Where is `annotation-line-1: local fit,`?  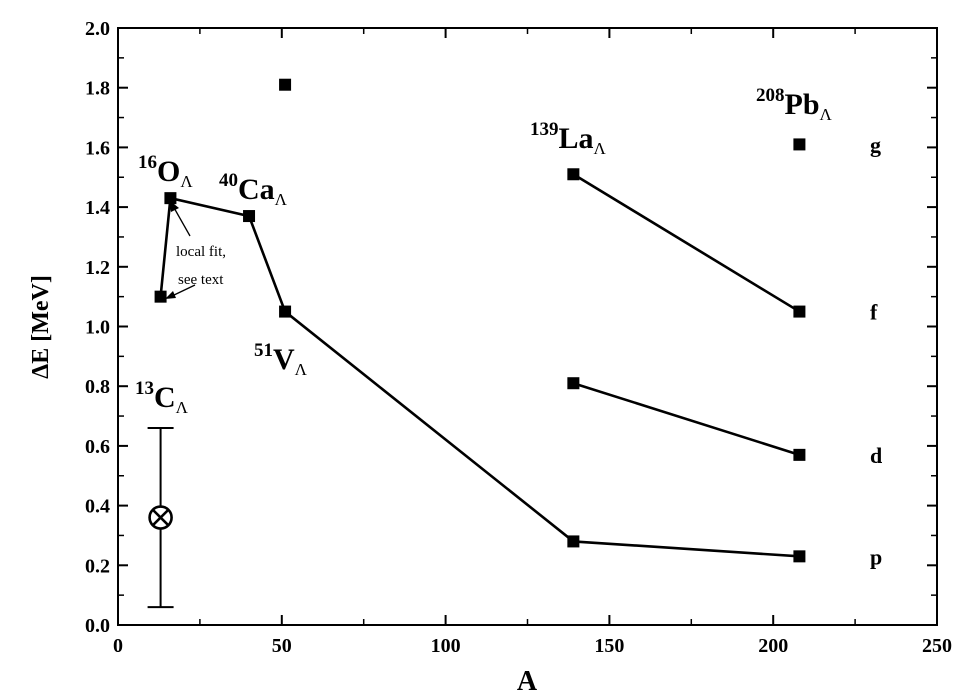
annotation-line-1: local fit, is located at coordinates (201, 252).